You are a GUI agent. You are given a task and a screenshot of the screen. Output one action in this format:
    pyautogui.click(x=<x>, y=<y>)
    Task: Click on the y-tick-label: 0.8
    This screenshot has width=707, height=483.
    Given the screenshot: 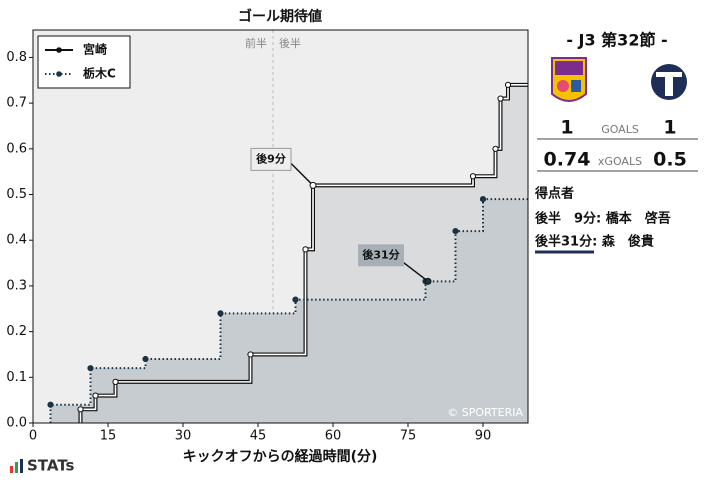 What is the action you would take?
    pyautogui.click(x=16, y=57)
    